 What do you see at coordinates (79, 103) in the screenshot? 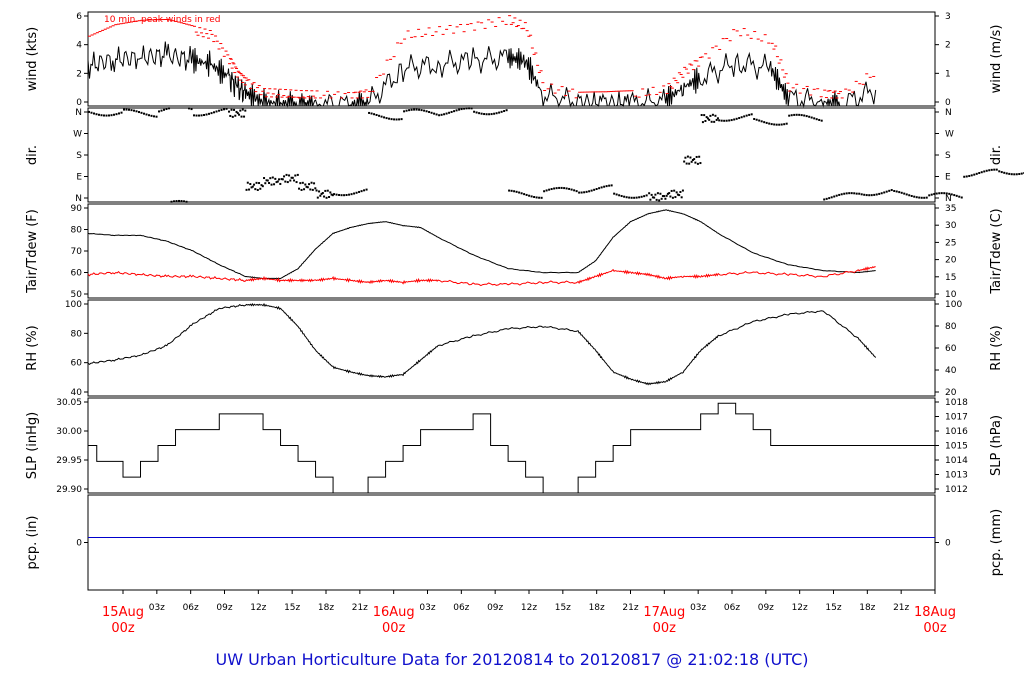
I see `y-tick-label-left: 0` at bounding box center [79, 103].